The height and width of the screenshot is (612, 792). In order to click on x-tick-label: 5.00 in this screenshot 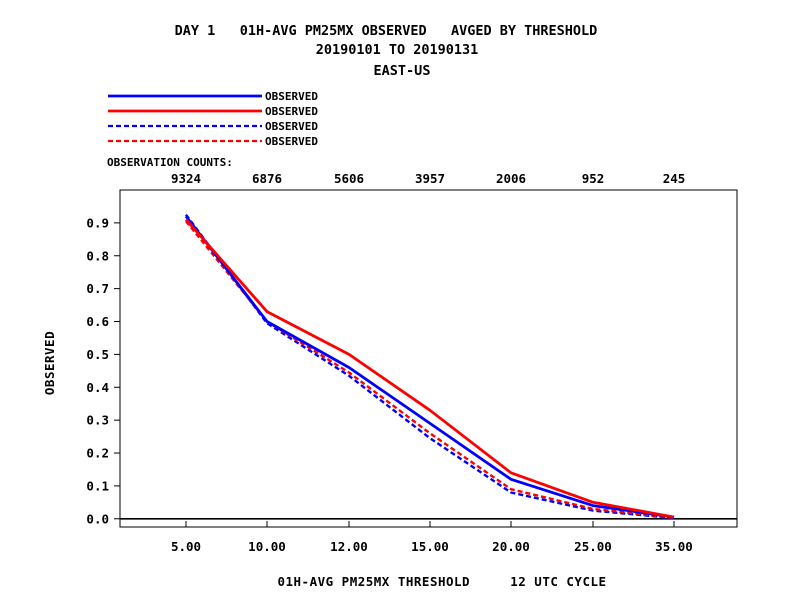, I will do `click(186, 546)`.